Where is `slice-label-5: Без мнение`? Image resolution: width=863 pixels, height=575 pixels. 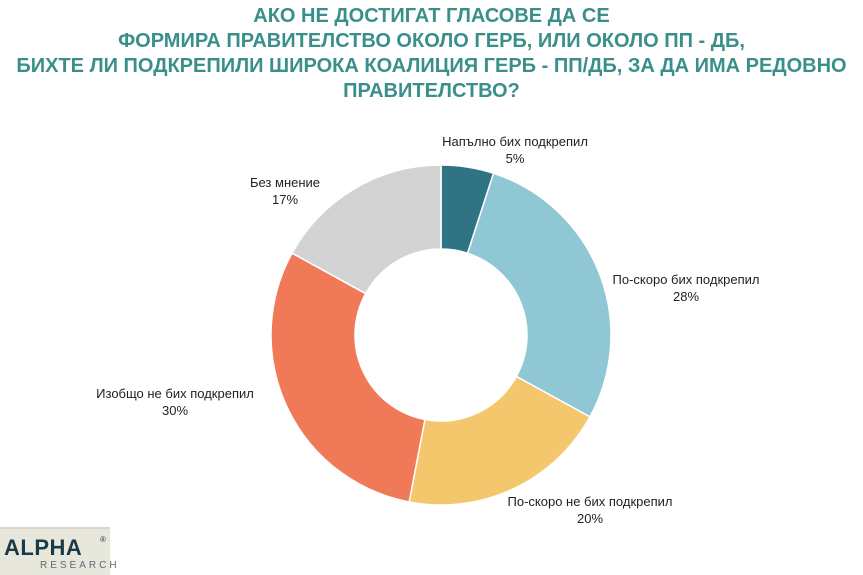
slice-label-5: Без мнение is located at coordinates (285, 182).